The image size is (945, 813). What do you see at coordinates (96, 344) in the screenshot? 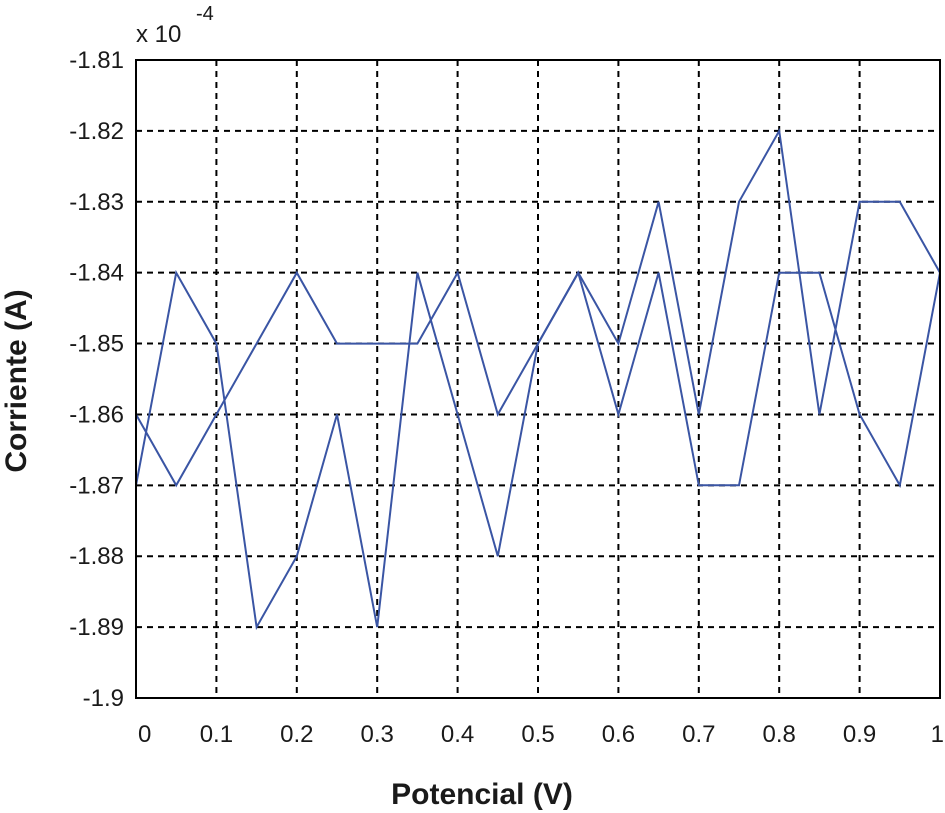
I see `y-tick-label: -1.85` at bounding box center [96, 344].